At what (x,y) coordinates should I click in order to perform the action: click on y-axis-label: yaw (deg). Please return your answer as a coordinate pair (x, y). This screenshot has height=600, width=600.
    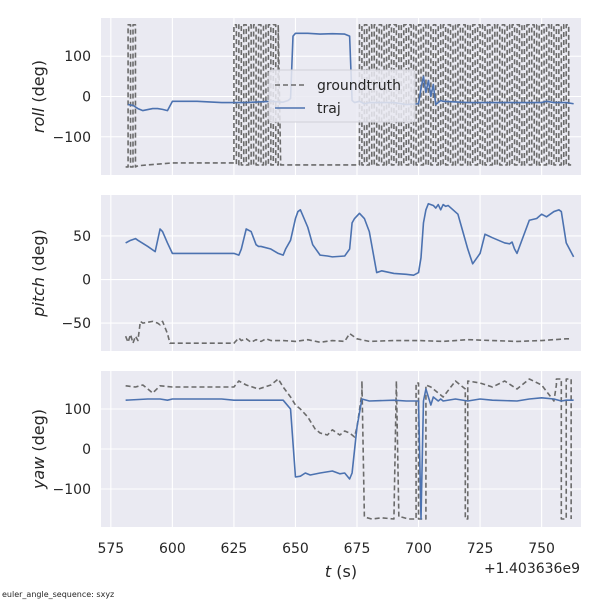
    Looking at the image, I should click on (38, 449).